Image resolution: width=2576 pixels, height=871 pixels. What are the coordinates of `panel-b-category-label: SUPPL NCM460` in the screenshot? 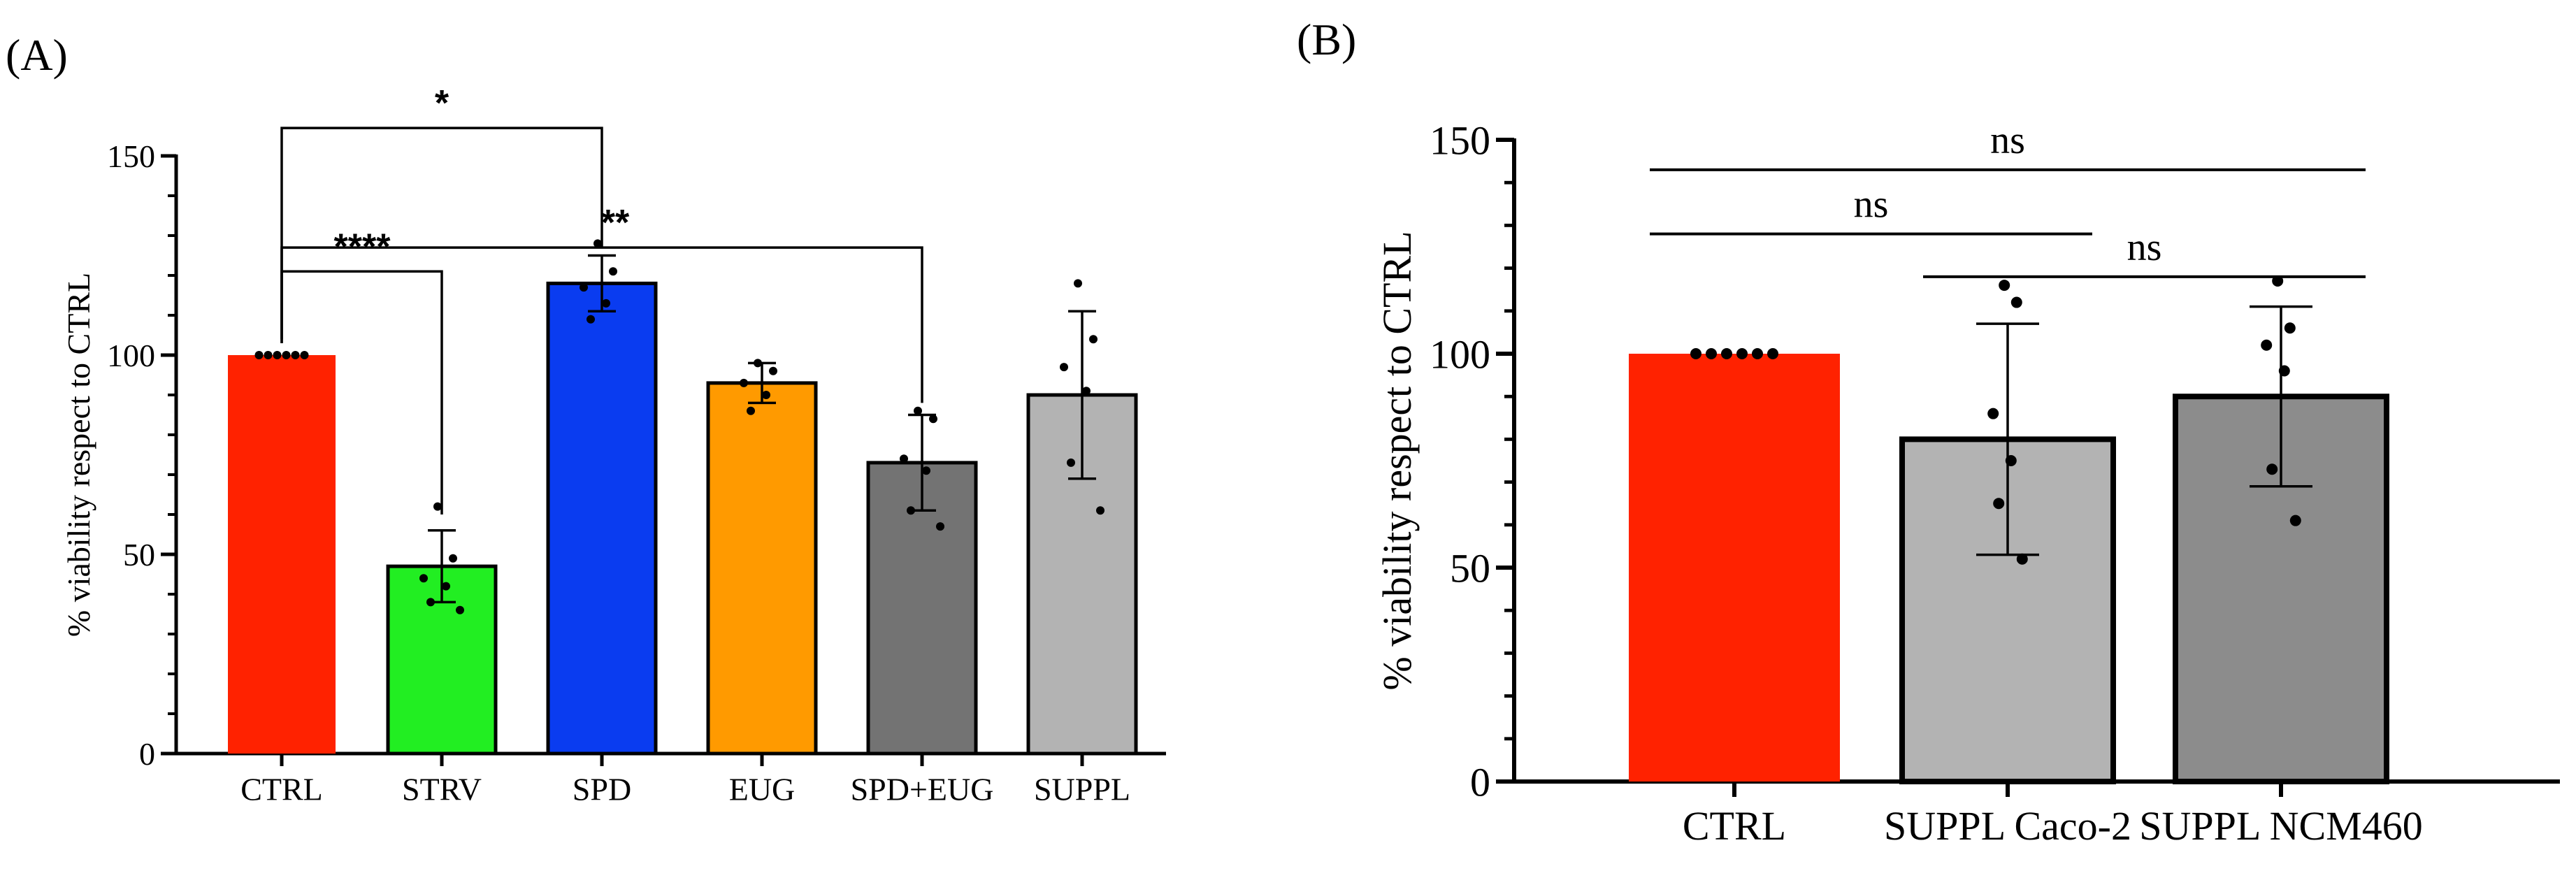 It's located at (2281, 826).